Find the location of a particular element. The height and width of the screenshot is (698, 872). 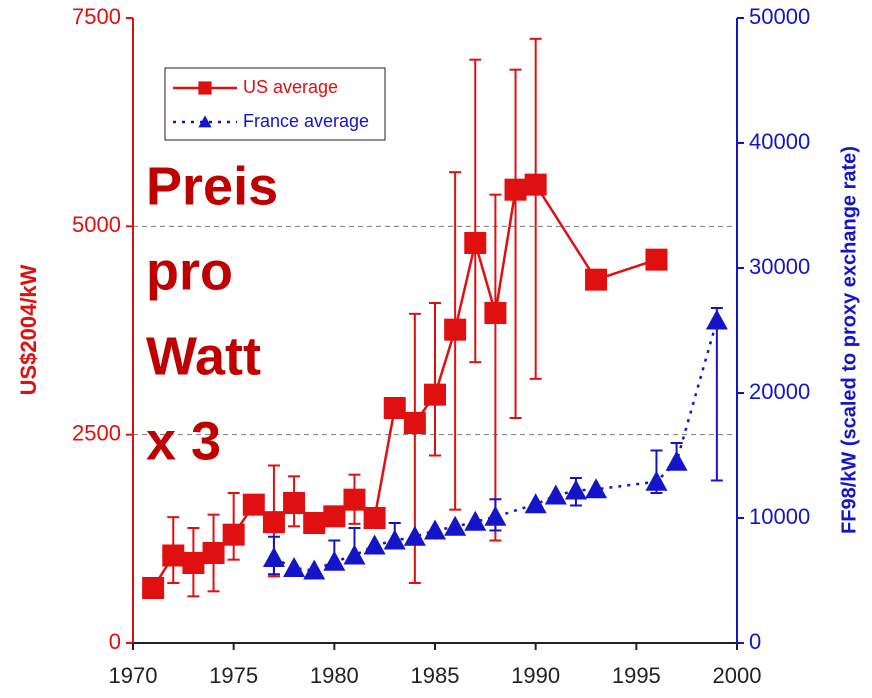

y-tick-label: 0 is located at coordinates (115, 641).